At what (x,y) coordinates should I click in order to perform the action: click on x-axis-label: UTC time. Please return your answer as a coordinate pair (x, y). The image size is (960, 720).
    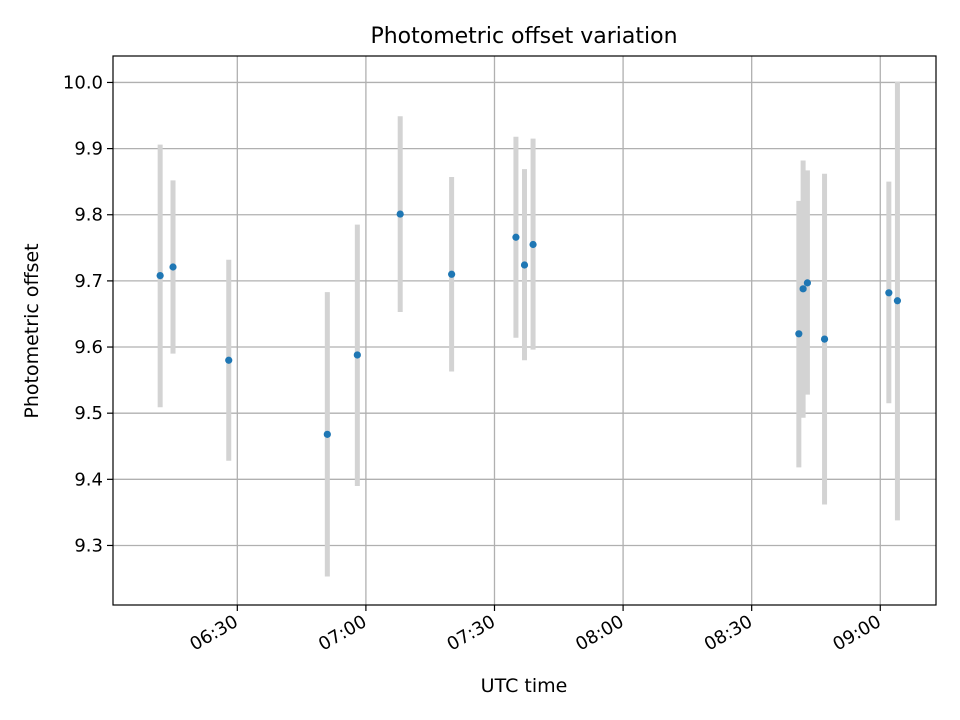
    Looking at the image, I should click on (524, 686).